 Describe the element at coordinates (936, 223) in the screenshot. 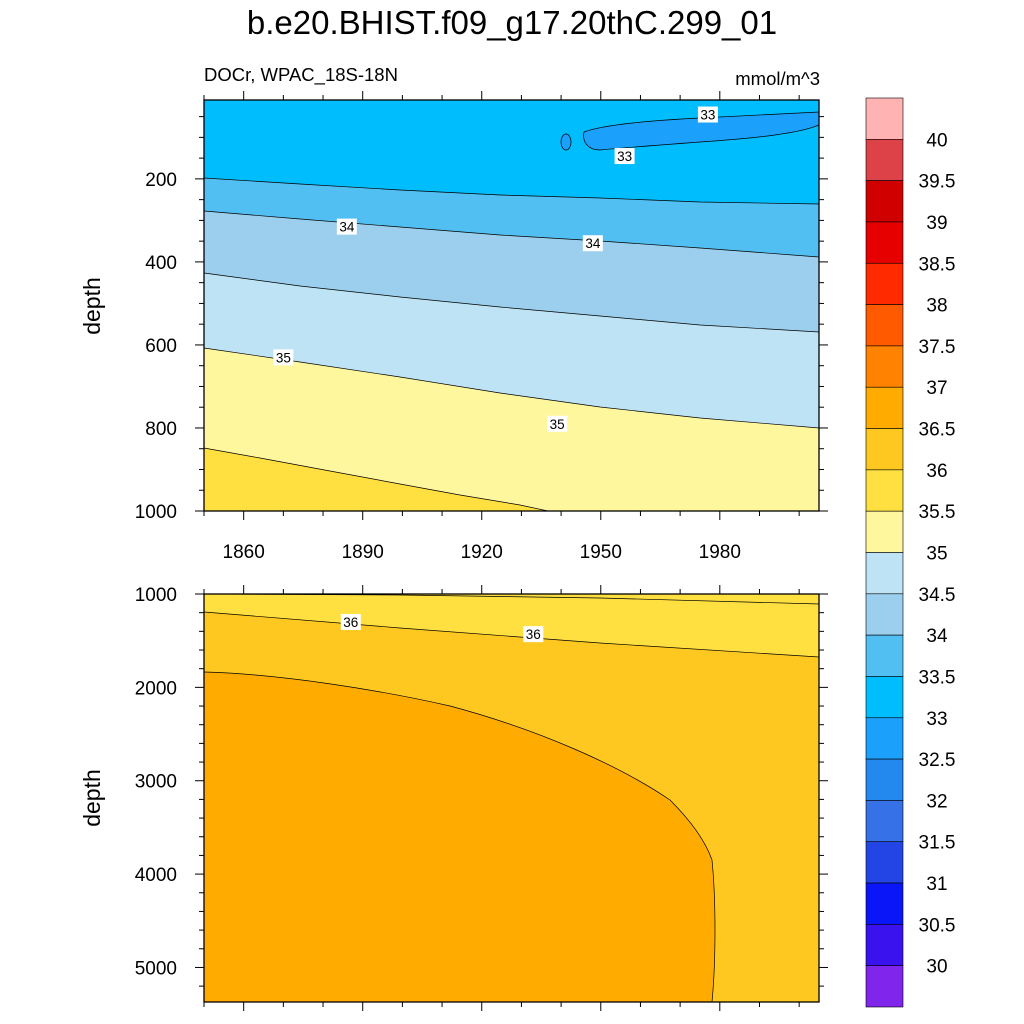

I see `colorbar-label: 39` at that location.